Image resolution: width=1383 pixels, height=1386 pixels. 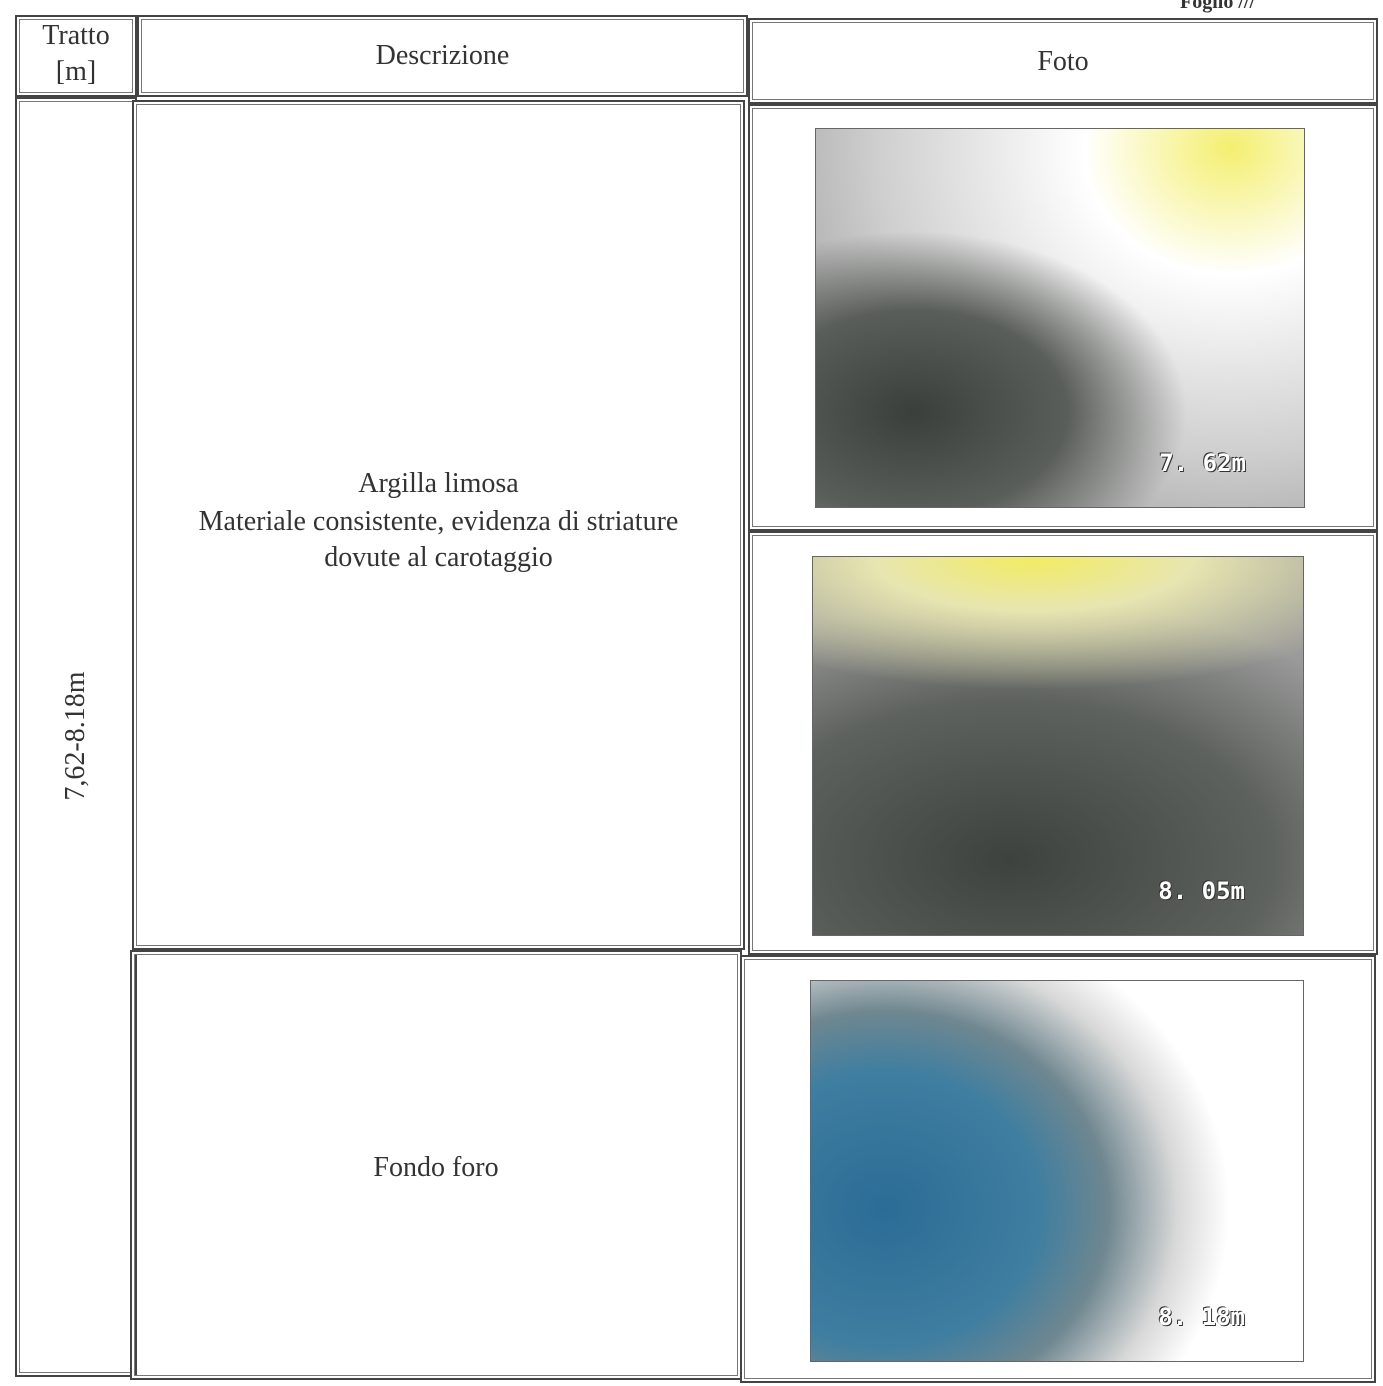 I want to click on interval: 7,62-8.18m, so click(x=75, y=736).